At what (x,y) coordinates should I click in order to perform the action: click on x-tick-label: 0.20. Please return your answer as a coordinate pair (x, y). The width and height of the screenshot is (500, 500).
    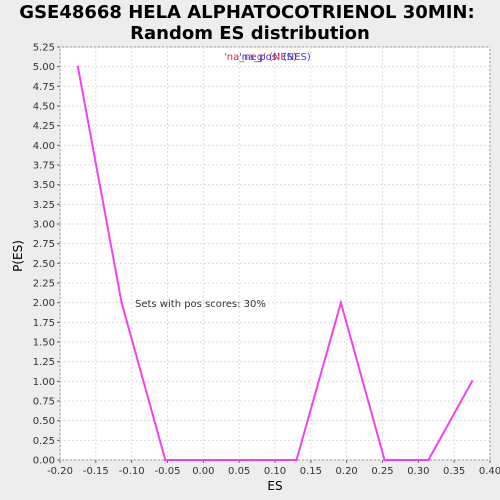
    Looking at the image, I should click on (347, 471).